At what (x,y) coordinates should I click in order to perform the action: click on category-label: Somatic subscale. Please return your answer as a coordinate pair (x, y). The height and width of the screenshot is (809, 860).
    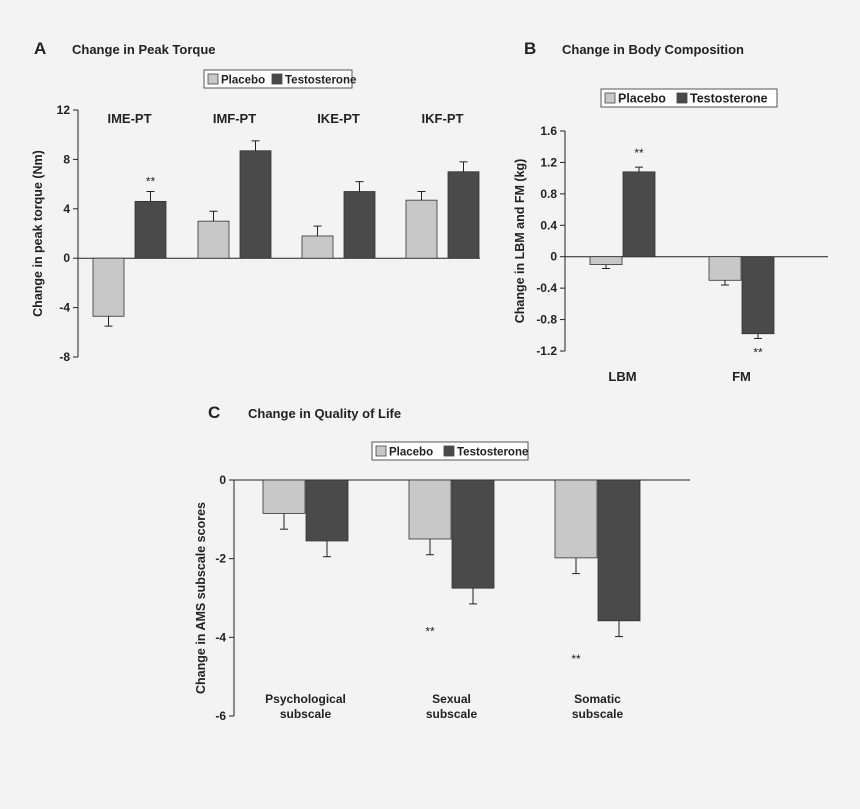
    Looking at the image, I should click on (598, 706).